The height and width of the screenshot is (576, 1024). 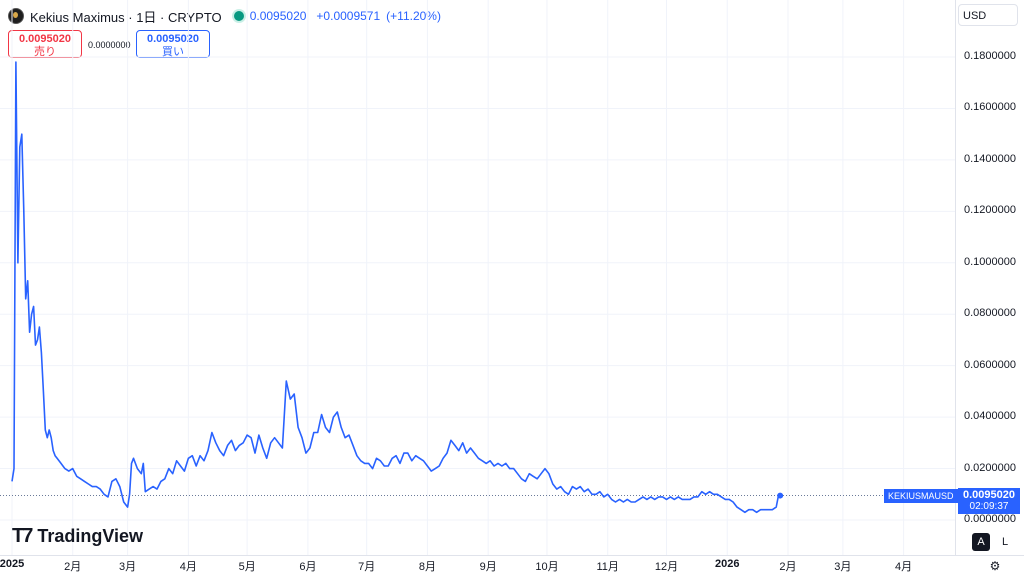 I want to click on y-tick-label: 0.0400000, so click(x=990, y=416).